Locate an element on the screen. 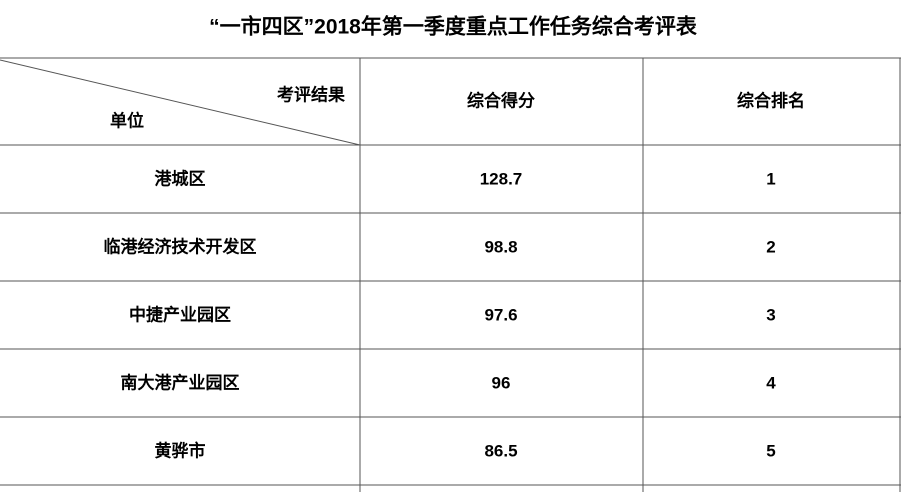 The image size is (907, 497). corner-label: 单位 is located at coordinates (127, 120).